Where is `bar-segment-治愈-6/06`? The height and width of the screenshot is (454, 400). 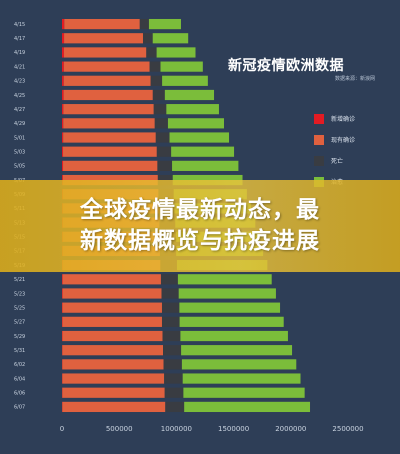 bar-segment-治愈-6/06 is located at coordinates (244, 392).